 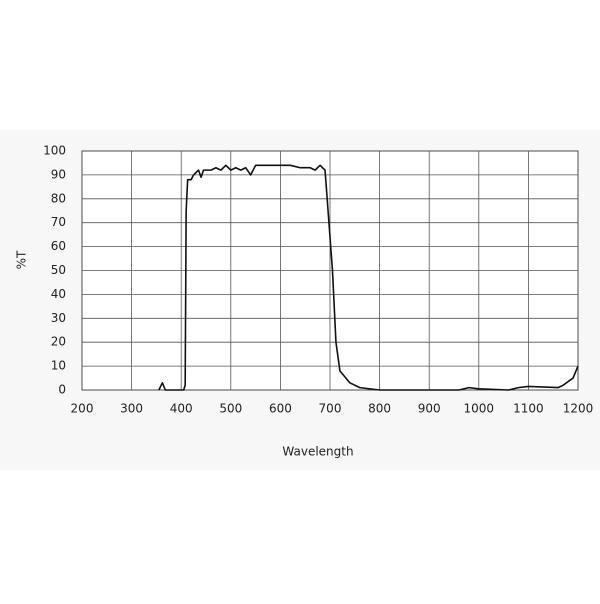 I want to click on x-tick-label: 500, so click(x=230, y=409).